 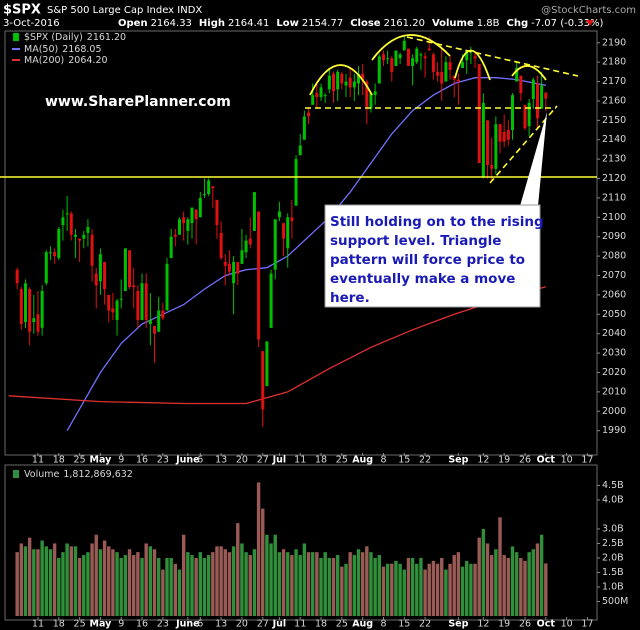 What do you see at coordinates (365, 23) in the screenshot?
I see `quote-label: Close` at bounding box center [365, 23].